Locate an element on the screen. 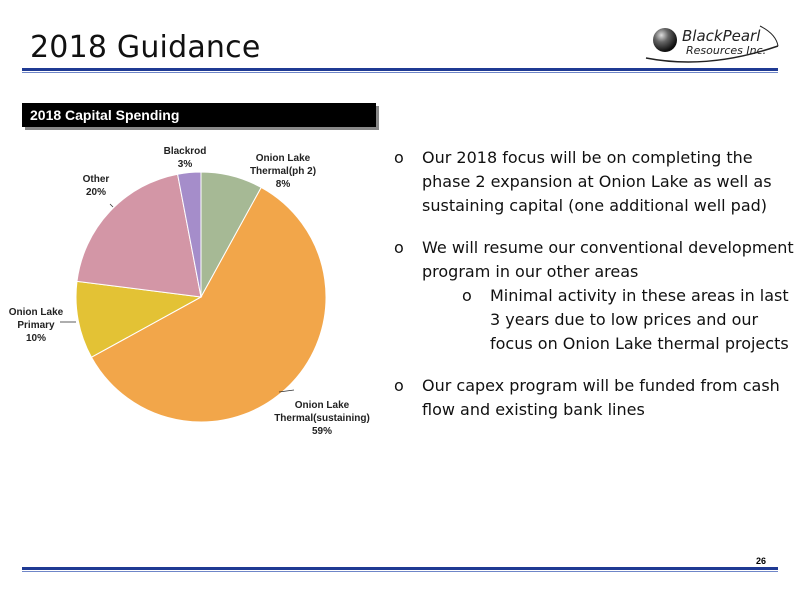 This screenshot has width=800, height=600. pie-slice-blackrod is located at coordinates (189, 234).